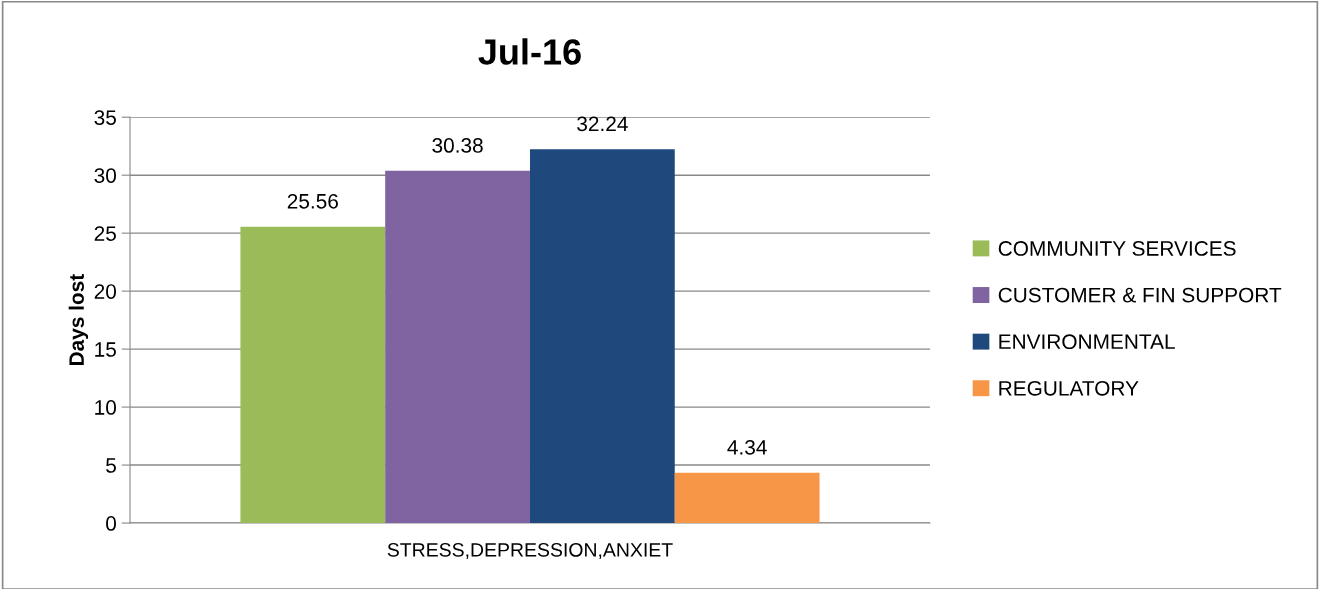 Image resolution: width=1320 pixels, height=589 pixels. What do you see at coordinates (111, 465) in the screenshot?
I see `y-tick-label: 5` at bounding box center [111, 465].